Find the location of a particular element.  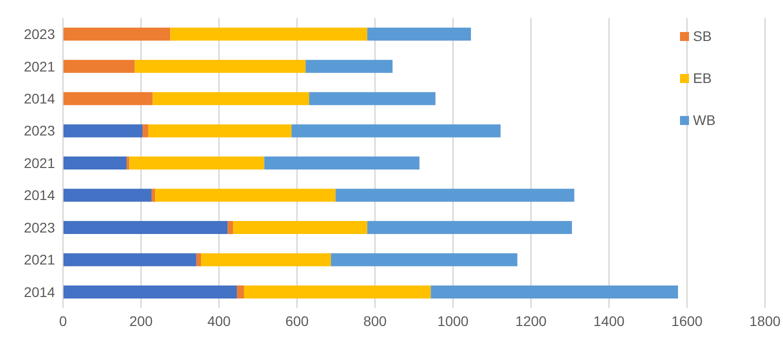

x-tick-label: 800 is located at coordinates (375, 320).